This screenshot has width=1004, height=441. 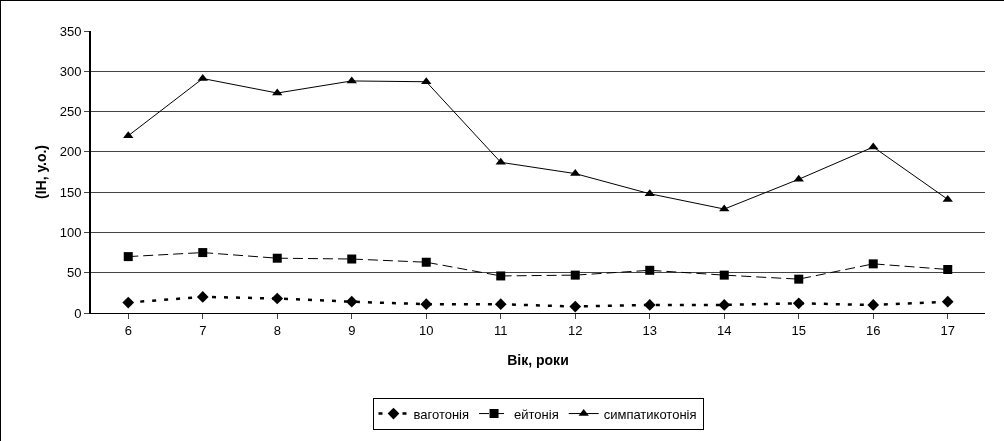 What do you see at coordinates (873, 330) in the screenshot?
I see `x-tick-label: 16` at bounding box center [873, 330].